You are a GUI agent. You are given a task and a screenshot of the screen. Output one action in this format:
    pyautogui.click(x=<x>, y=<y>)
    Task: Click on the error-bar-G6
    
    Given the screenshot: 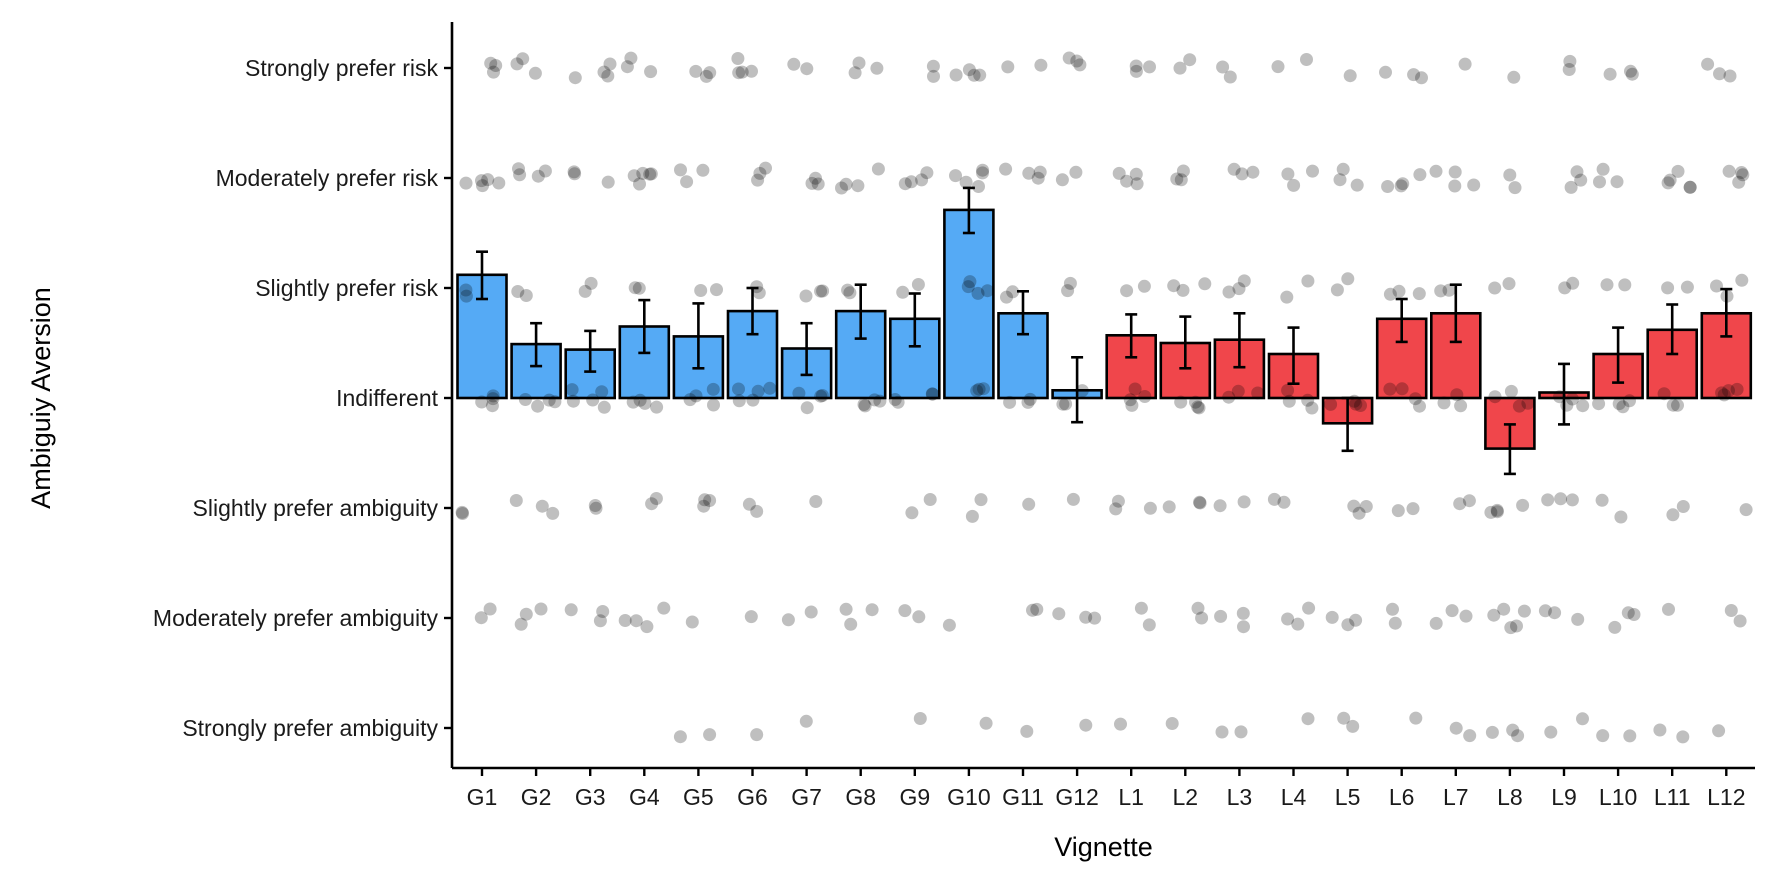 What is the action you would take?
    pyautogui.click(x=752, y=311)
    